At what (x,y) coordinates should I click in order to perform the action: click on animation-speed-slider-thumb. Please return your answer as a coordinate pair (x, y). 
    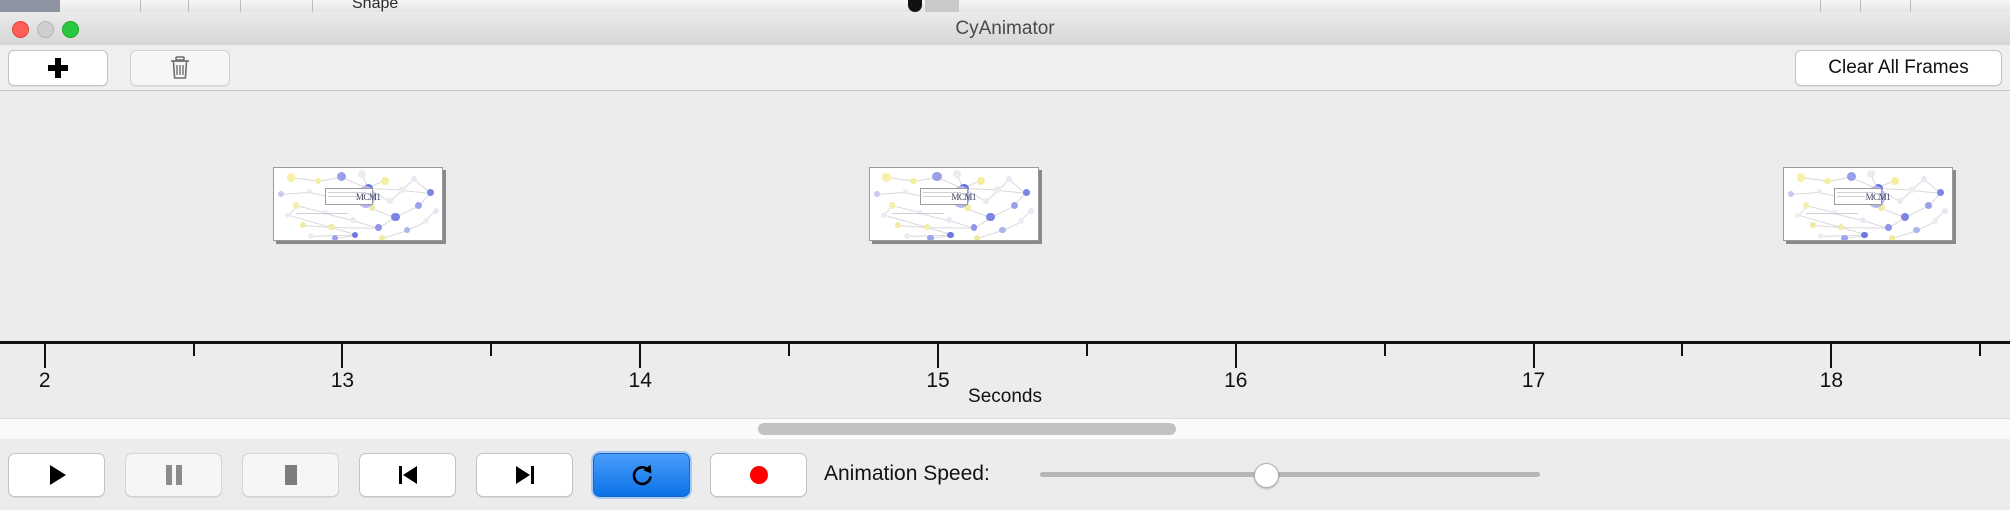
    Looking at the image, I should click on (1266, 475).